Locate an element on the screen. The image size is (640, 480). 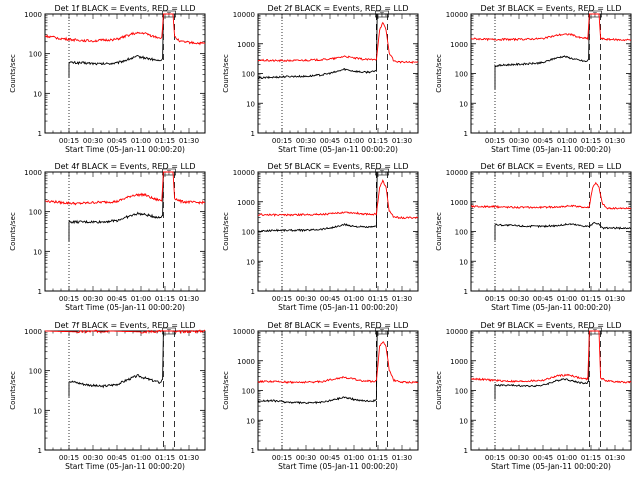
chart-title: Det 2f BLACK = Events, RED = LLD is located at coordinates (337, 8).